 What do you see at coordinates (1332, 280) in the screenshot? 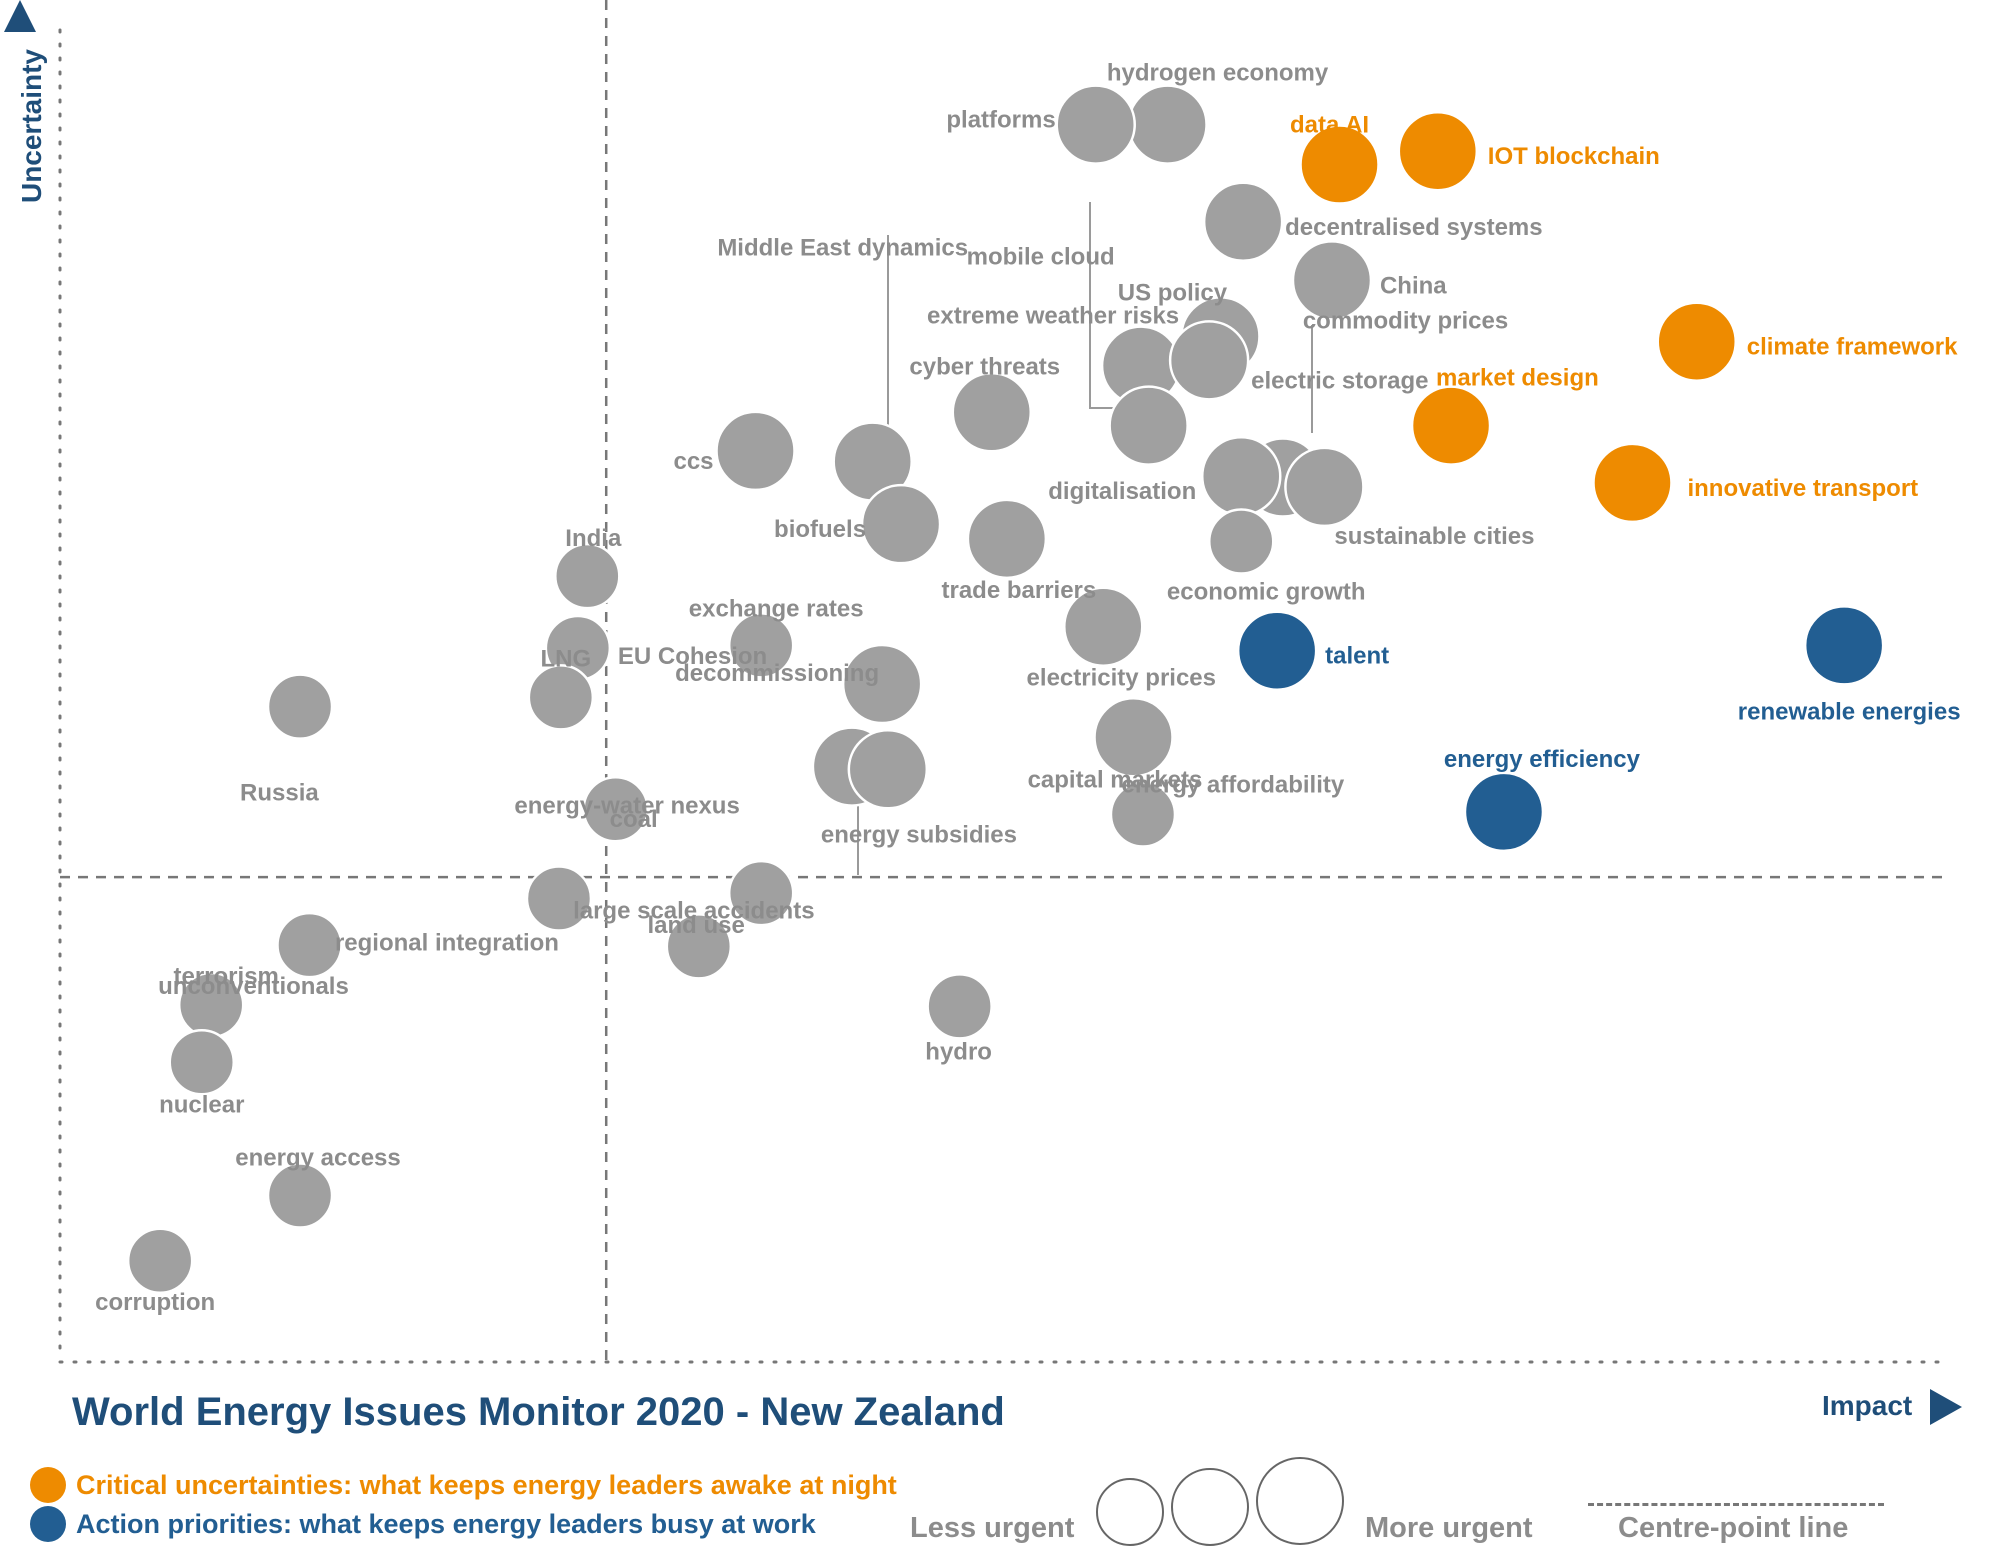
I see `bubble-china` at bounding box center [1332, 280].